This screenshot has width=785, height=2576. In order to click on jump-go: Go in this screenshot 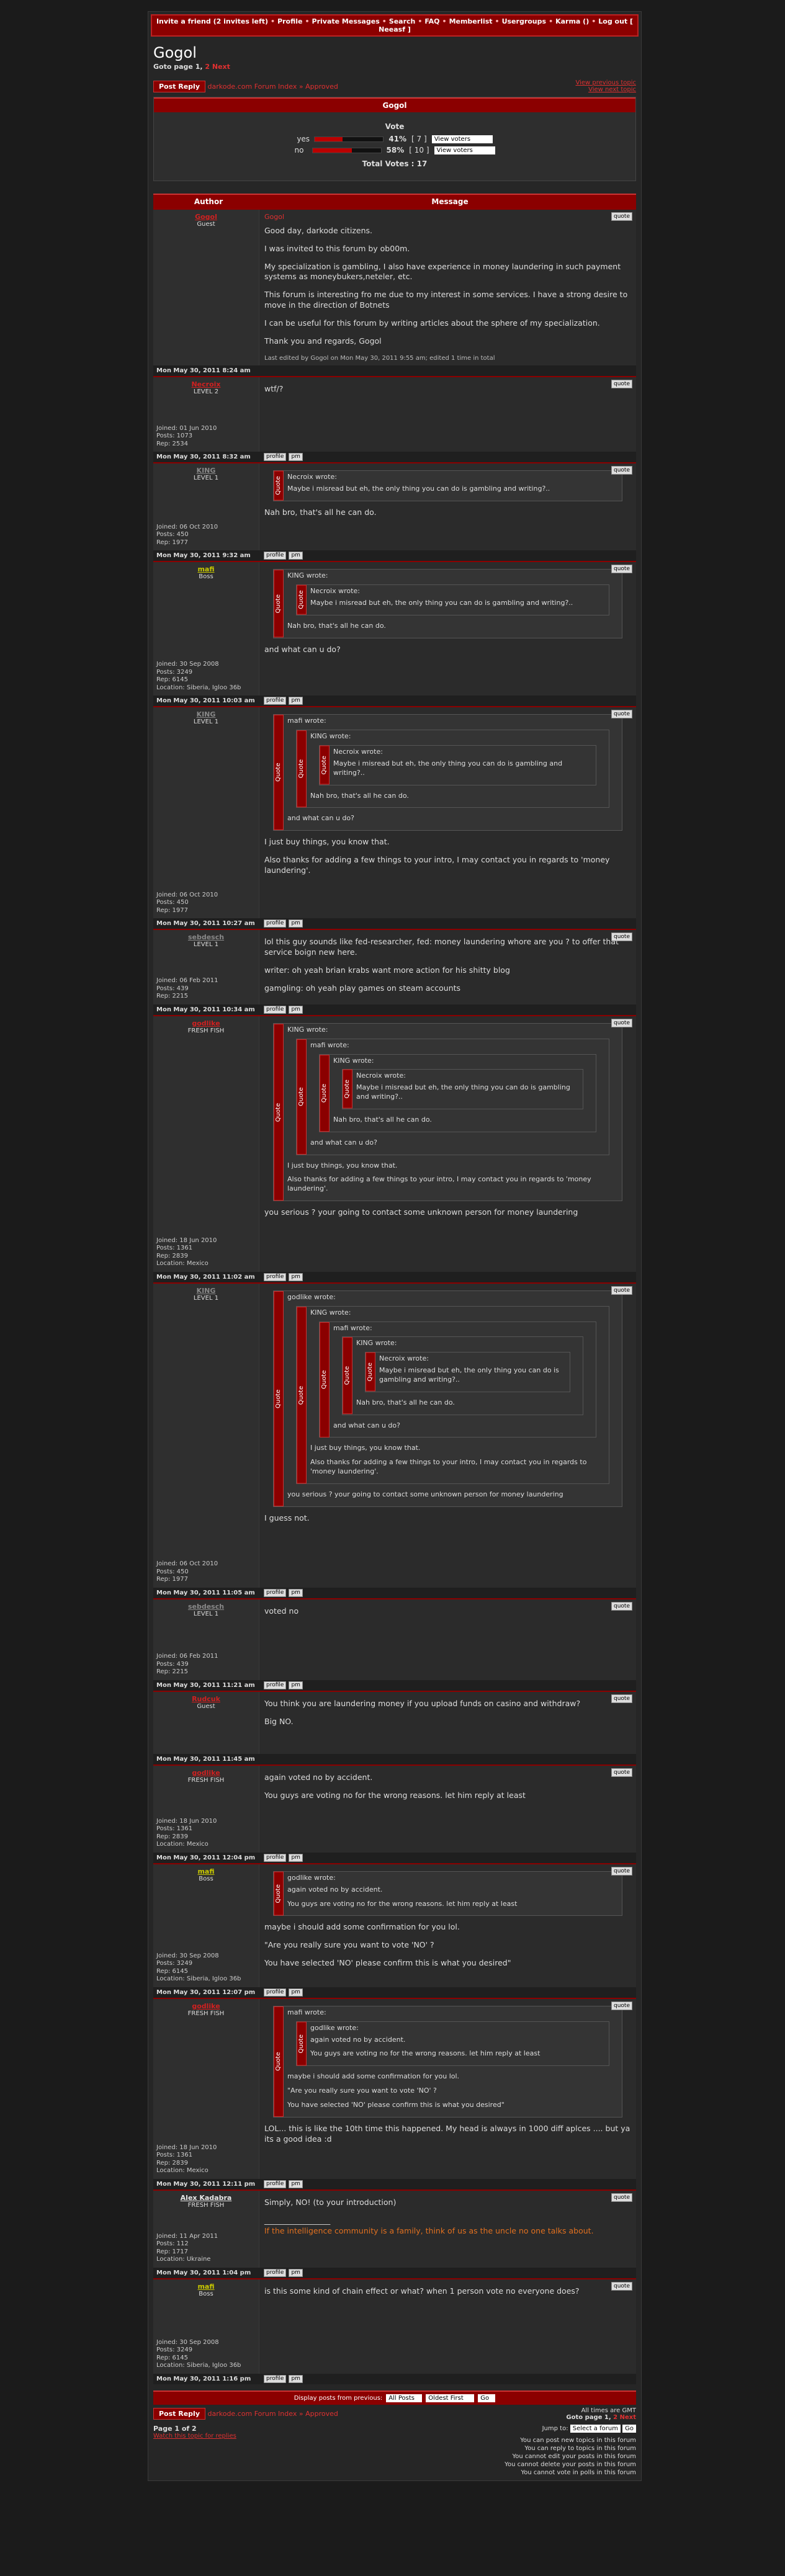, I will do `click(629, 2428)`.